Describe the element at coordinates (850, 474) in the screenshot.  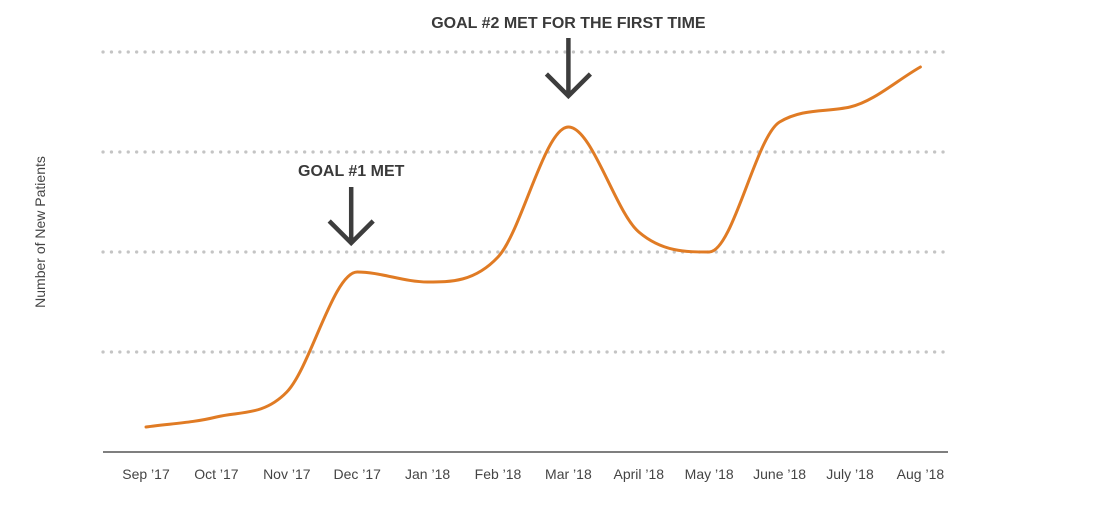
I see `x-tick-label: July ’18` at that location.